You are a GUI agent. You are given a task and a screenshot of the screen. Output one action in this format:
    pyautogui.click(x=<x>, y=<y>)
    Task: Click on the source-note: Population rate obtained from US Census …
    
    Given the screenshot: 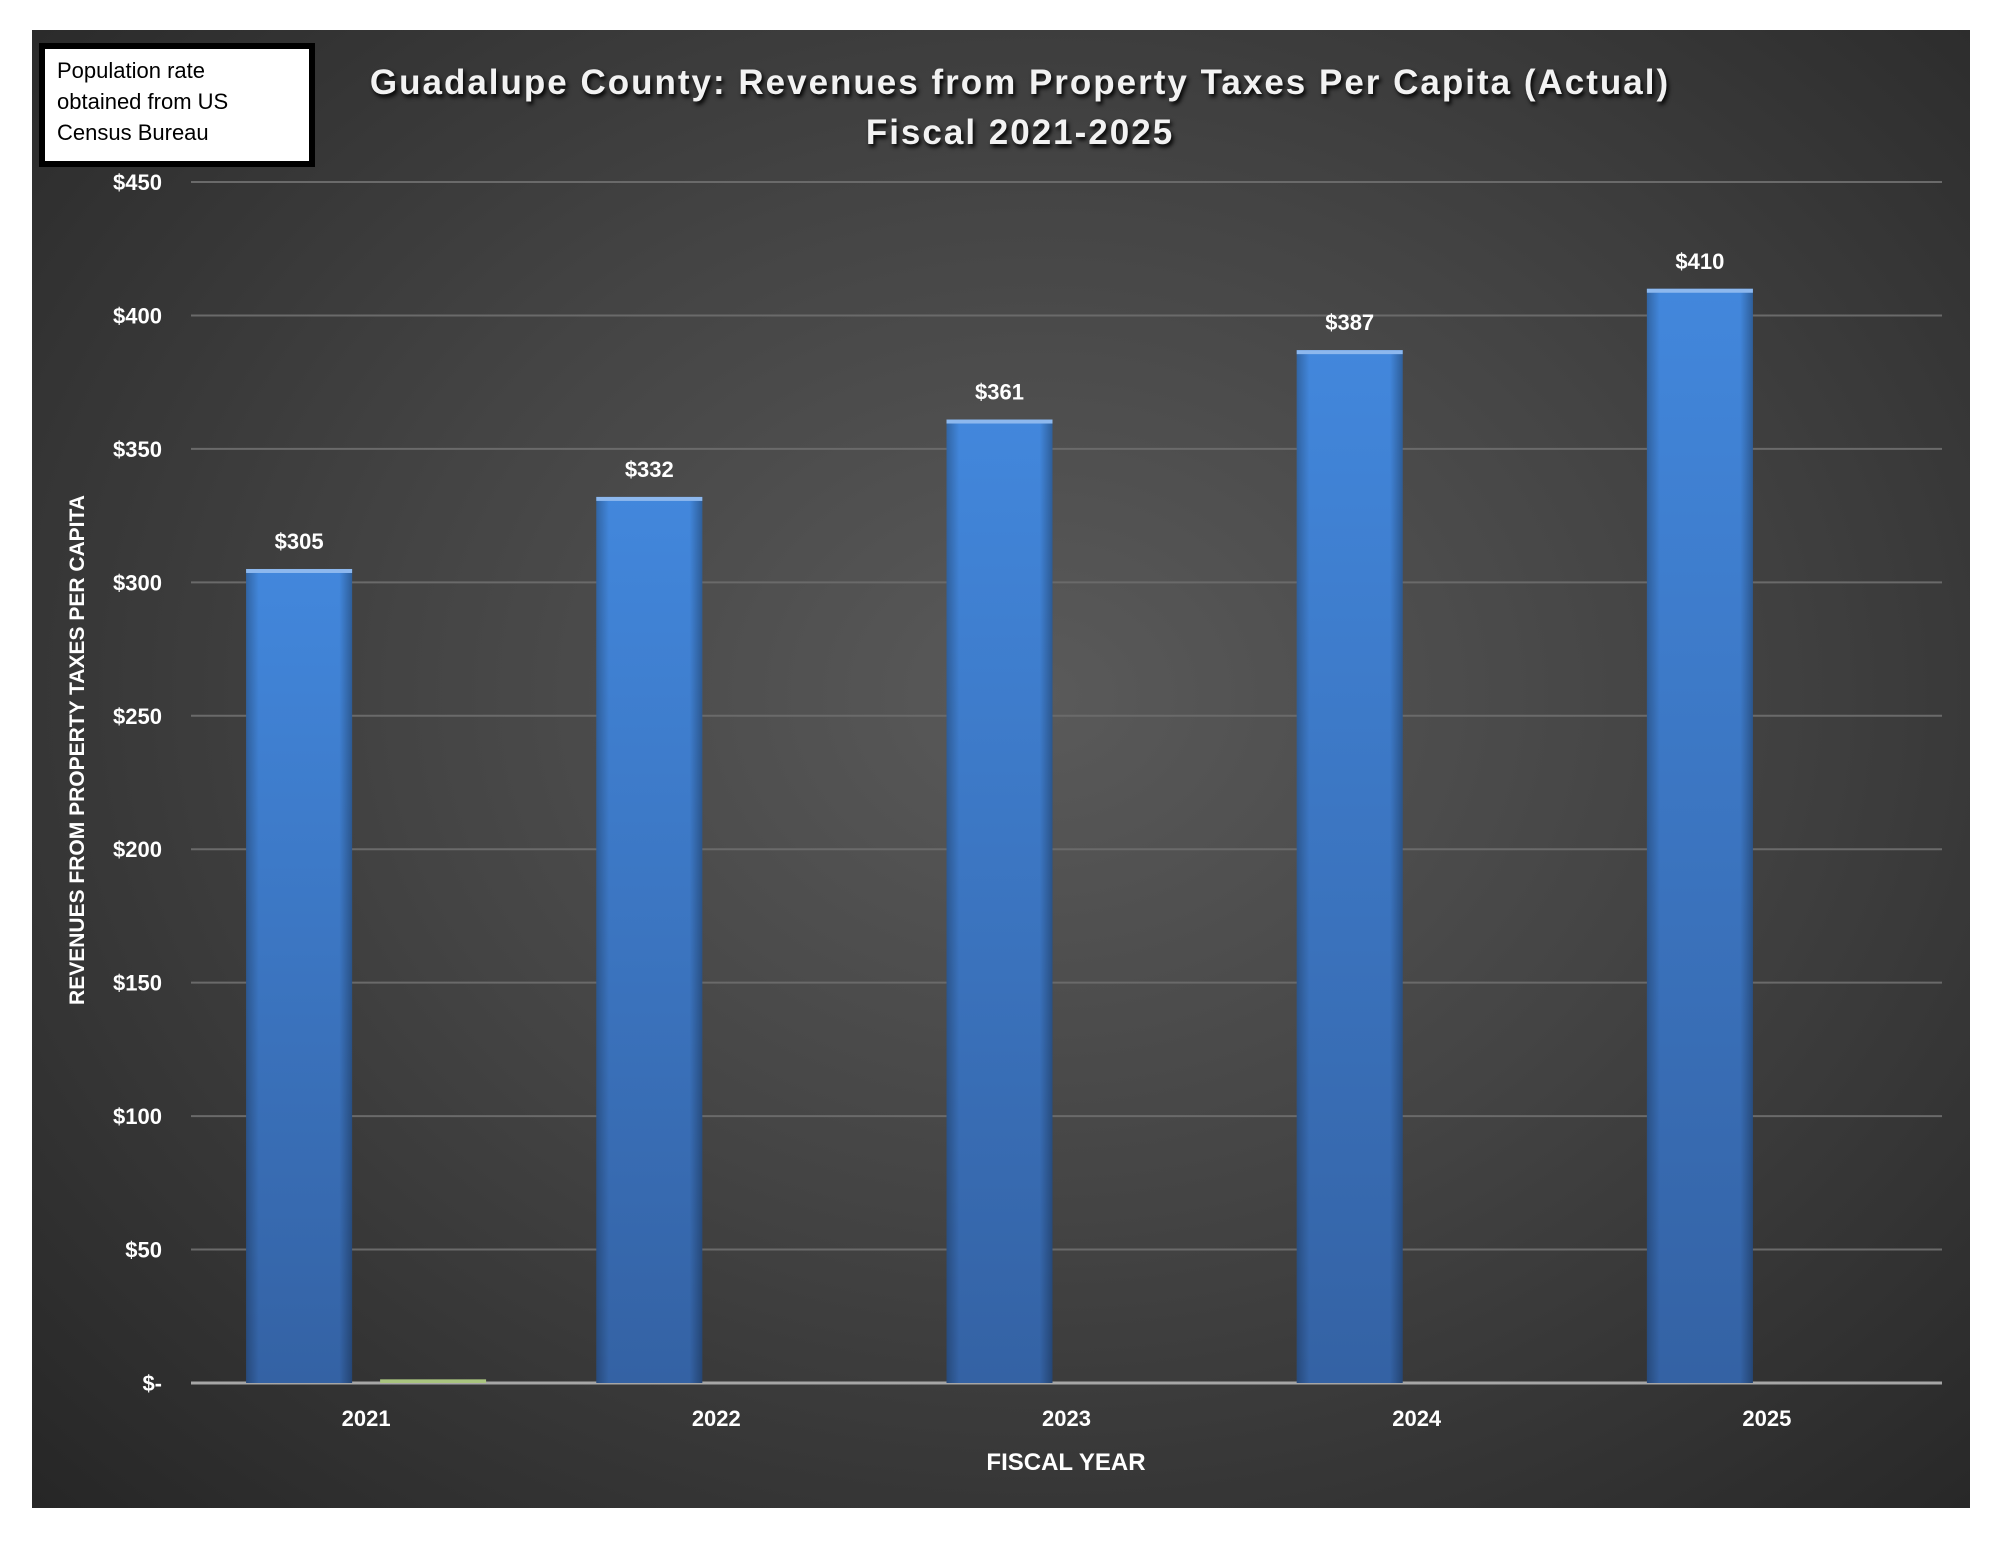 What is the action you would take?
    pyautogui.click(x=177, y=105)
    